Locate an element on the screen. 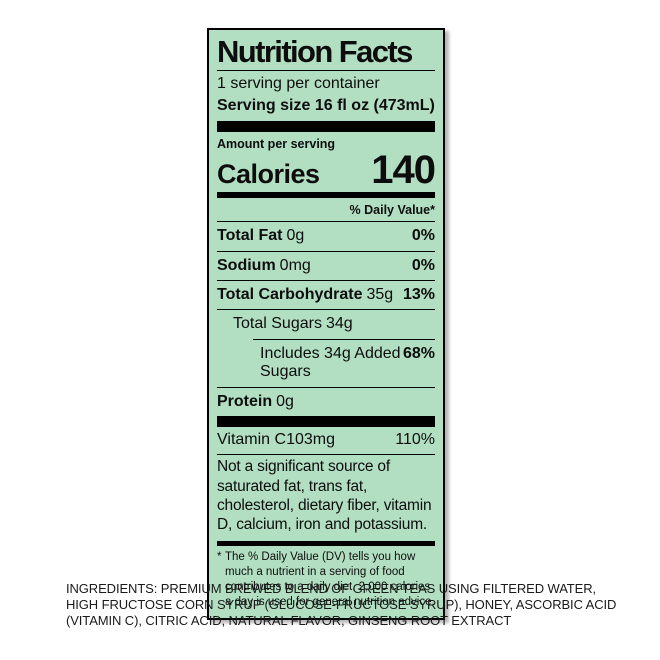 The image size is (660, 660). nutrient-row-vitamin-c: Vitamin C103mg 110% is located at coordinates (326, 440).